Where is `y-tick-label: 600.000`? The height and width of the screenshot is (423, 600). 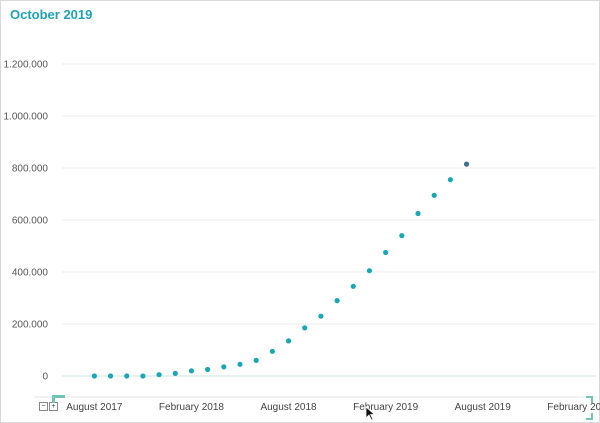 y-tick-label: 600.000 is located at coordinates (30, 221).